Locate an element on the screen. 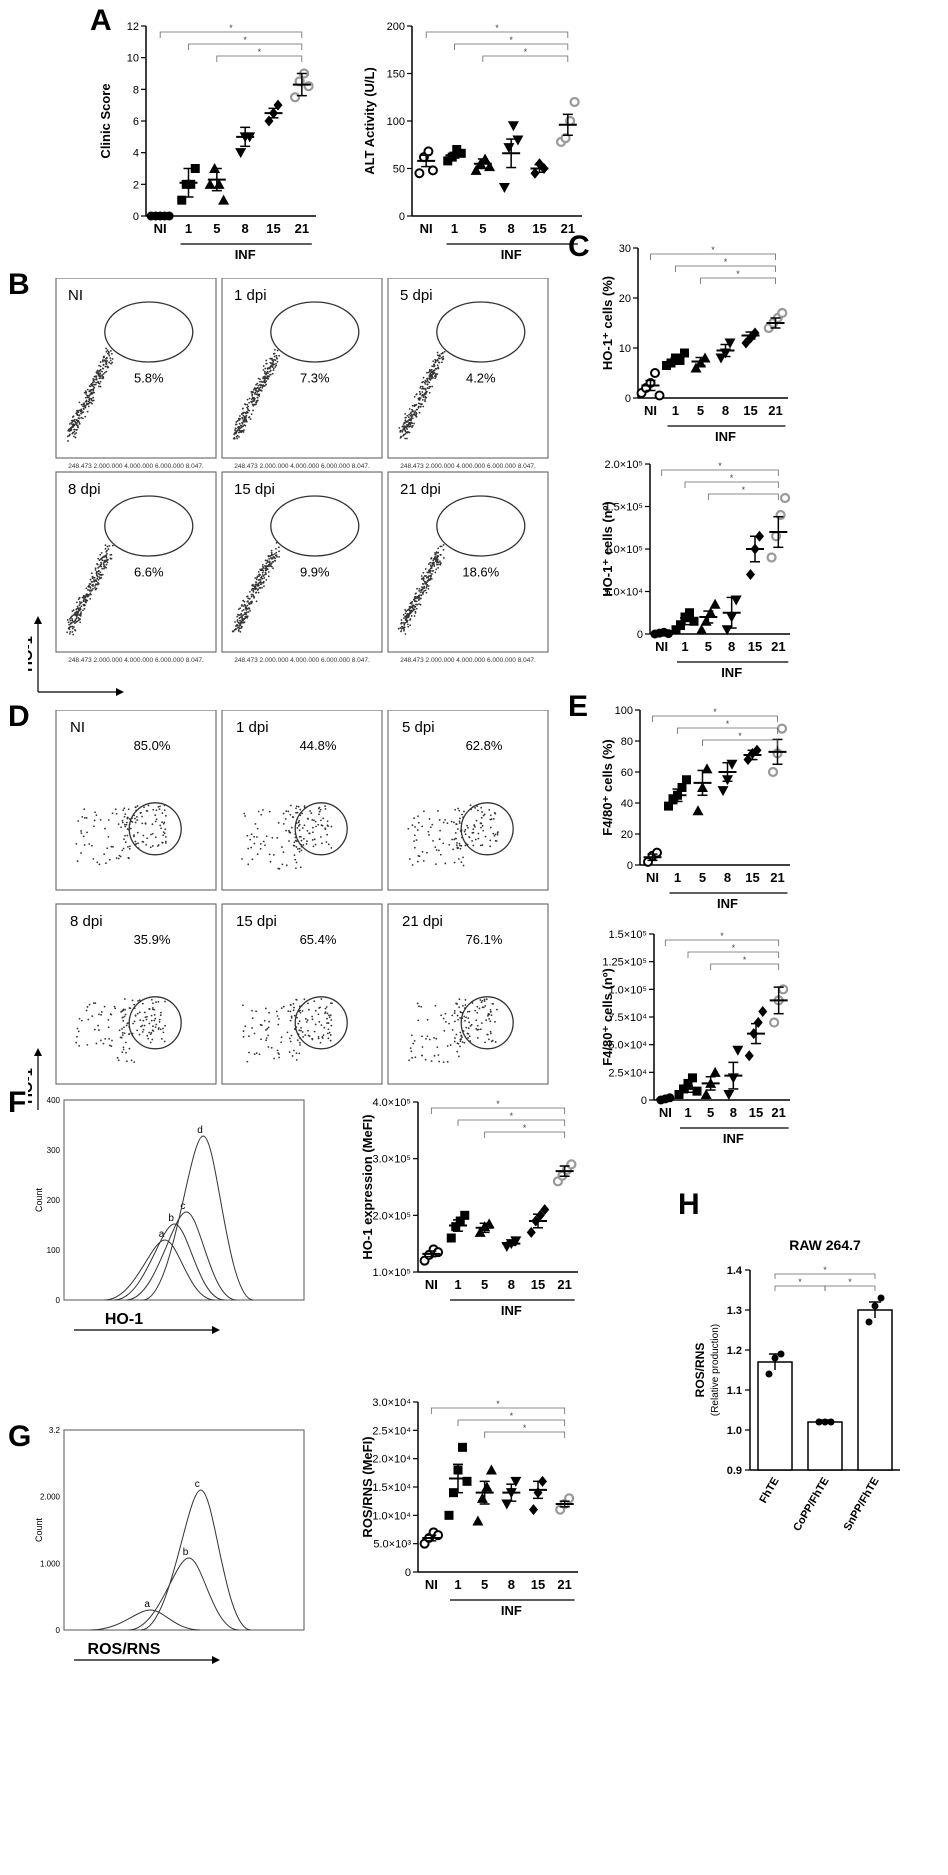 The width and height of the screenshot is (948, 1875). y-tick-label: 2.5×10⁴ is located at coordinates (391, 1431).